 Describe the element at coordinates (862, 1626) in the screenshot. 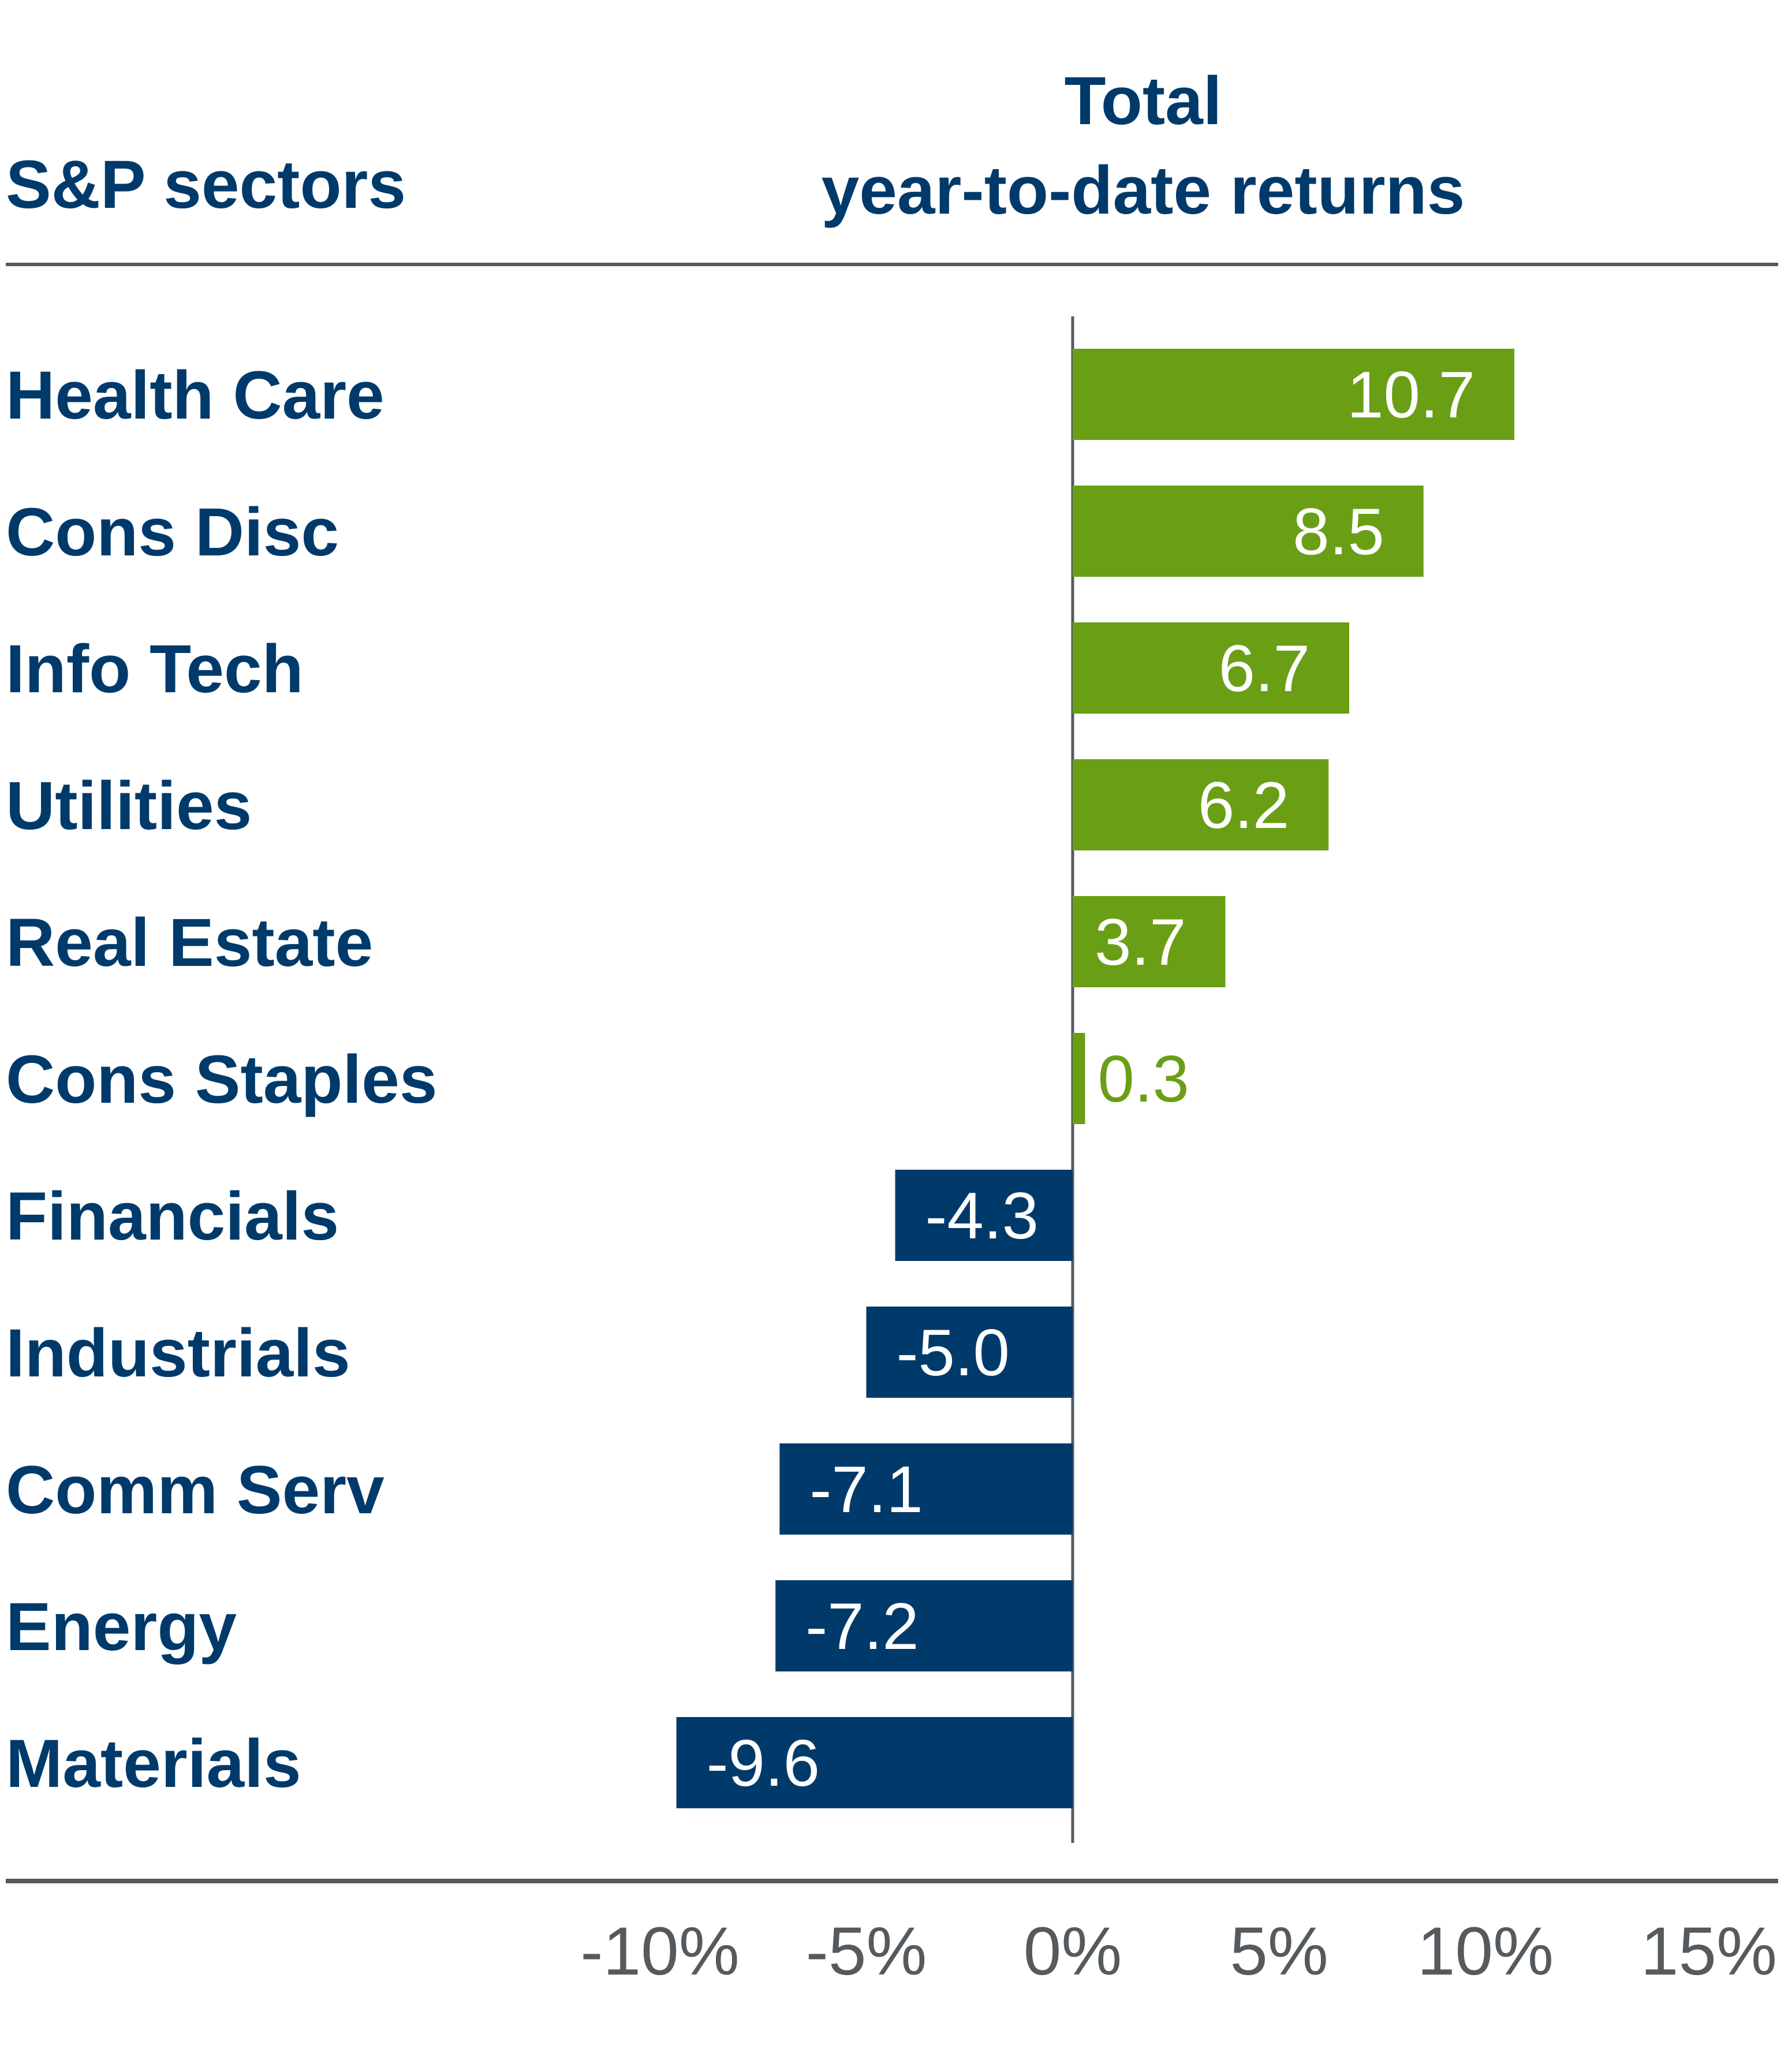

I see `value-label: -7.2` at that location.